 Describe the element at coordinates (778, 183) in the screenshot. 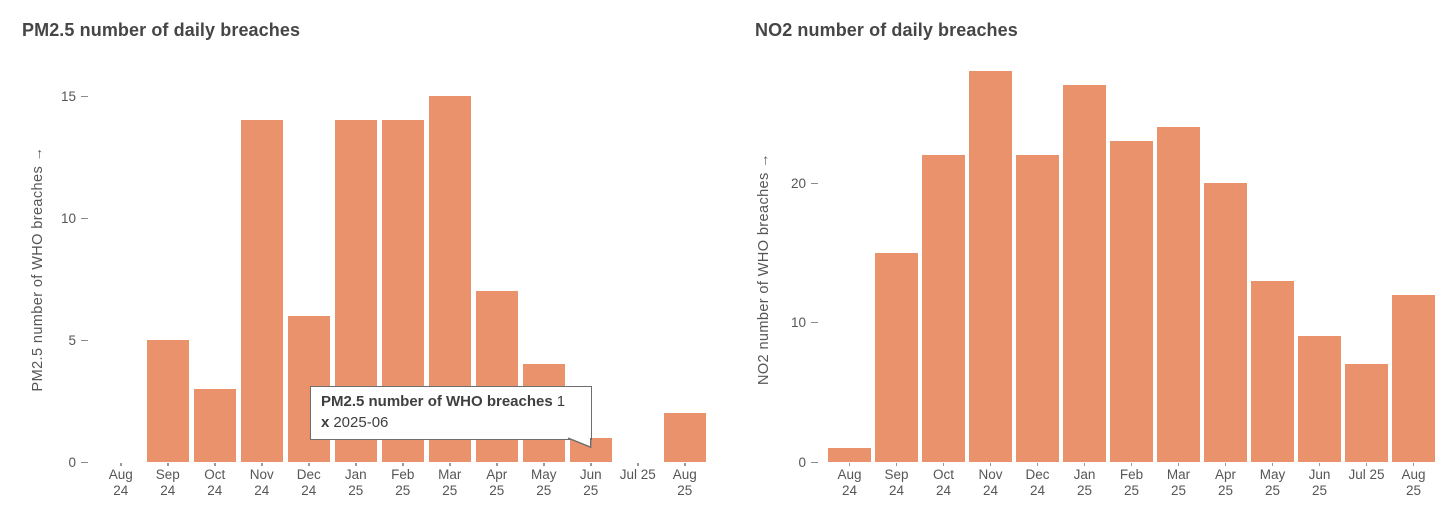

I see `y-tick-label-20: 20` at that location.